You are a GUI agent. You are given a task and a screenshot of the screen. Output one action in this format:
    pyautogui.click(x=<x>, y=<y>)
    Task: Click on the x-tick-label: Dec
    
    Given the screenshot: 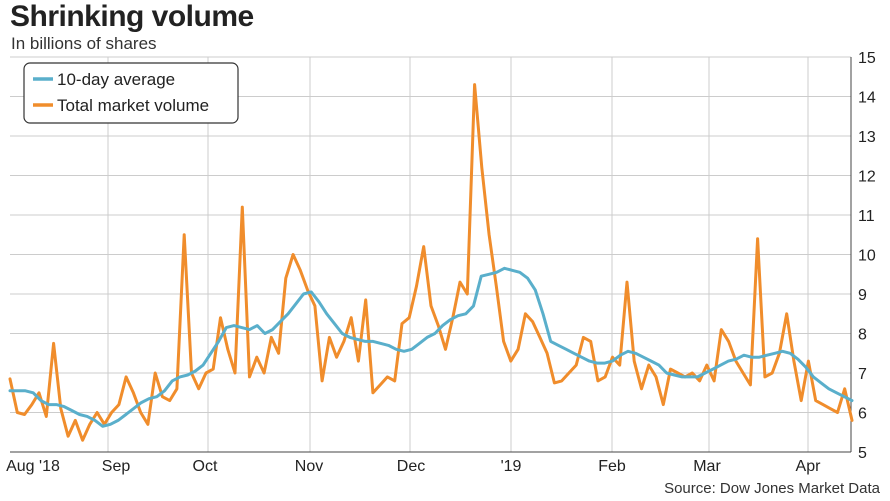 What is the action you would take?
    pyautogui.click(x=411, y=466)
    